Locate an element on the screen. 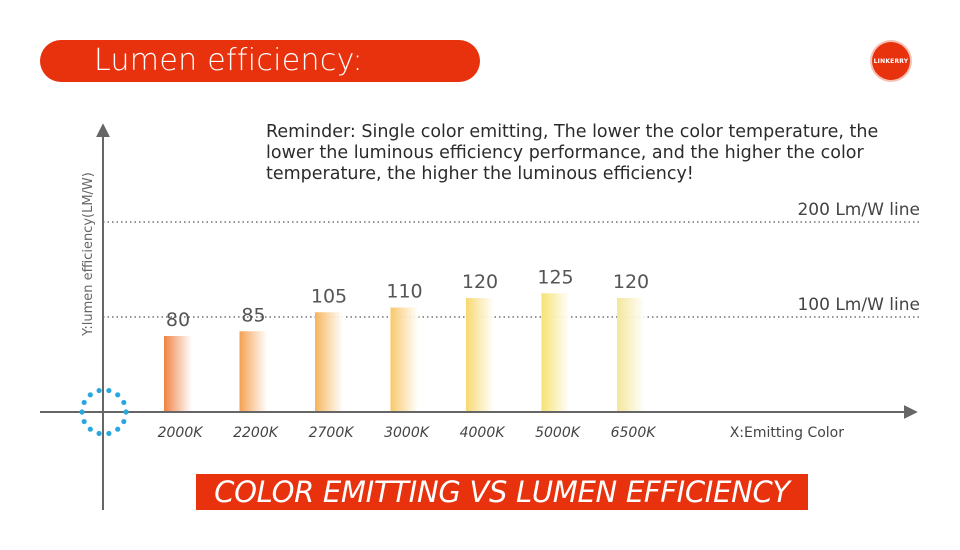 This screenshot has height=550, width=960. x-axis-label: X:Emitting Color is located at coordinates (787, 433).